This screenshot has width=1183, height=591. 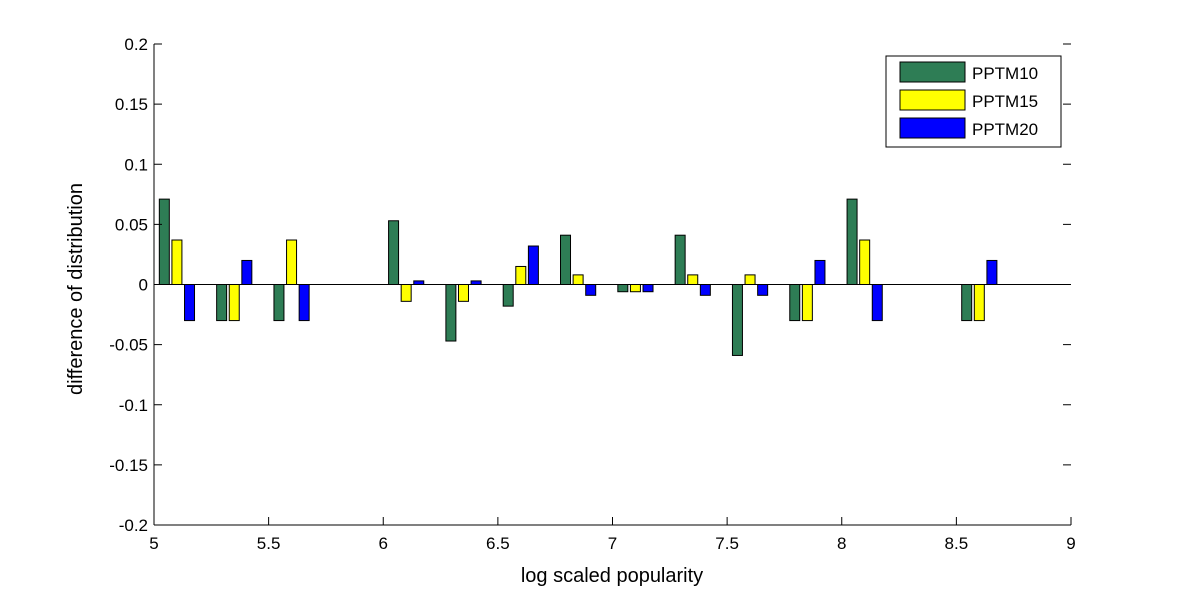 I want to click on x-axis-label: log scaled popularity, so click(x=612, y=576).